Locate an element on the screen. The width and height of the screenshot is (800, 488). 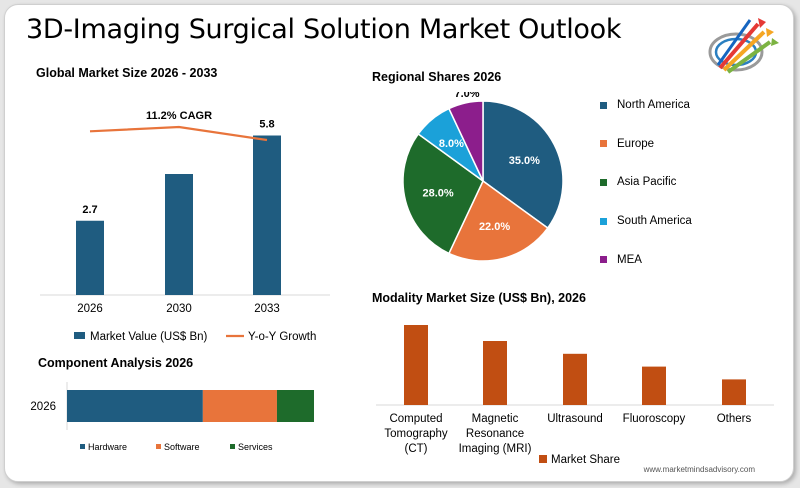
legend-label: South America is located at coordinates (654, 221).